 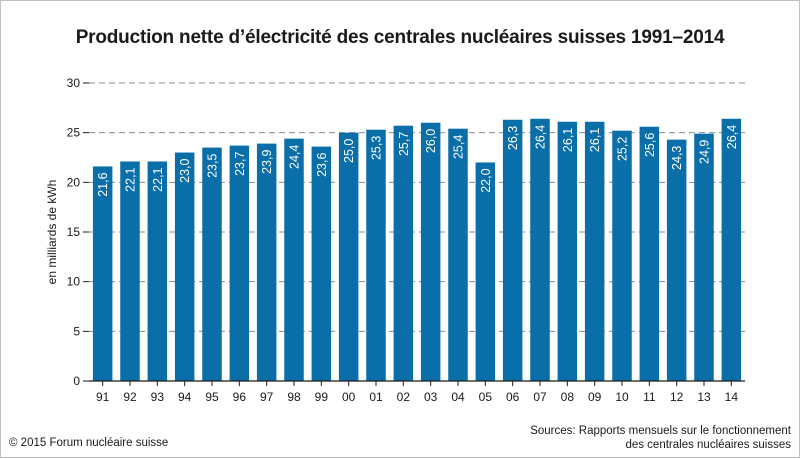 I want to click on y-tick-label: 0, so click(x=76, y=381).